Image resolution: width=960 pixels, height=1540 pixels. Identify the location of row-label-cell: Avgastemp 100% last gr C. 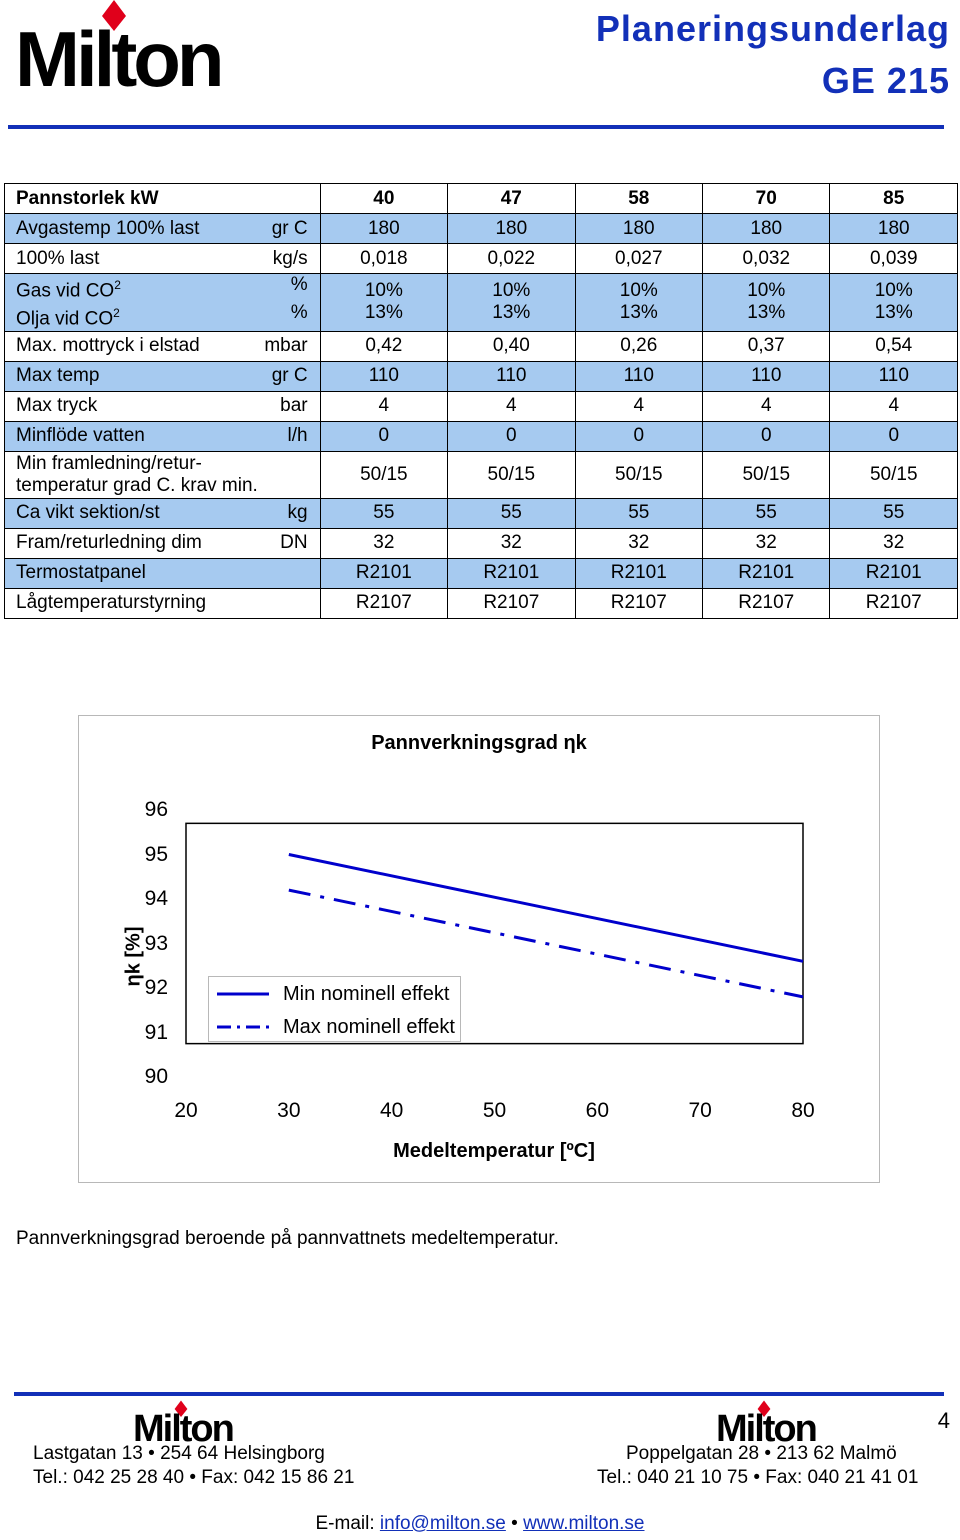
(162, 228).